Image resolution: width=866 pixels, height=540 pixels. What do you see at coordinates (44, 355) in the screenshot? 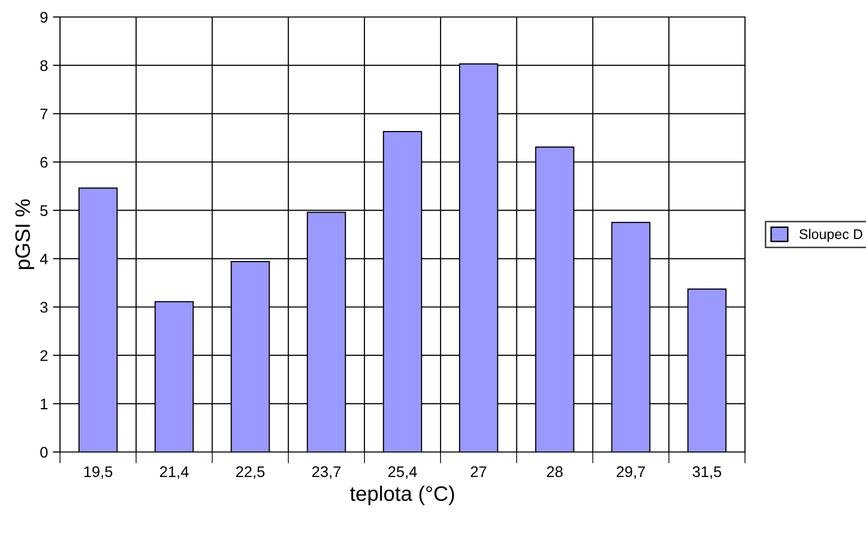
I see `y-tick-label: 2` at bounding box center [44, 355].